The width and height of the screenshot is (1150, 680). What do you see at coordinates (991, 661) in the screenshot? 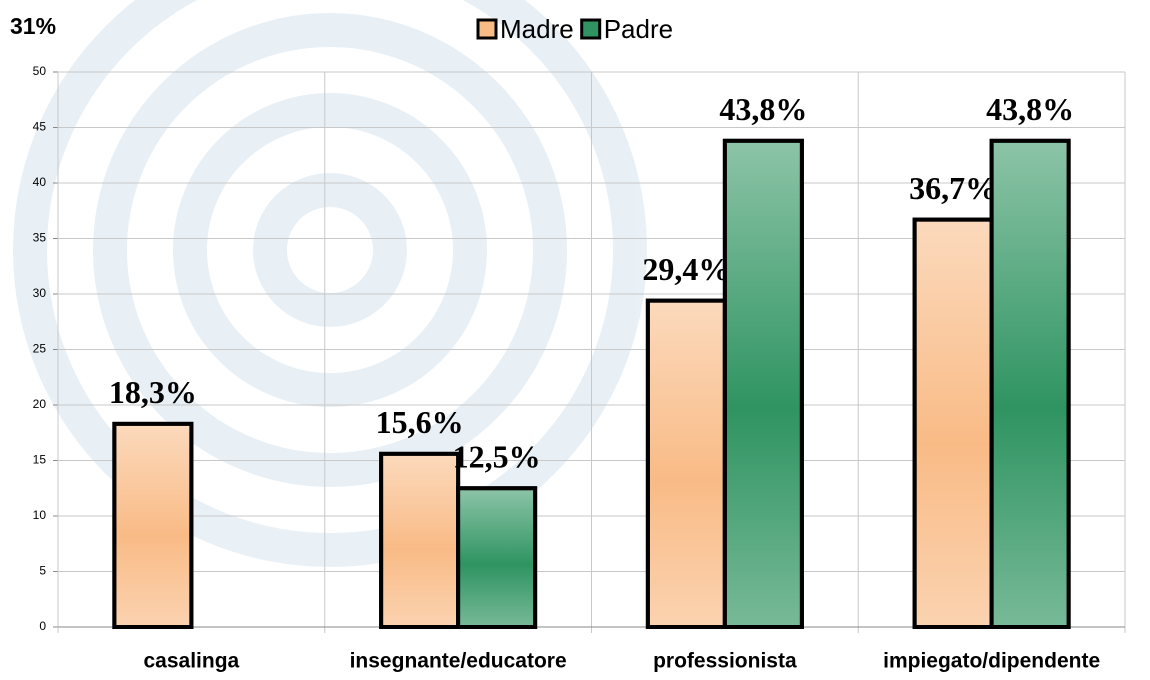
I see `x-tick-label: impiegato/dipendente` at bounding box center [991, 661].